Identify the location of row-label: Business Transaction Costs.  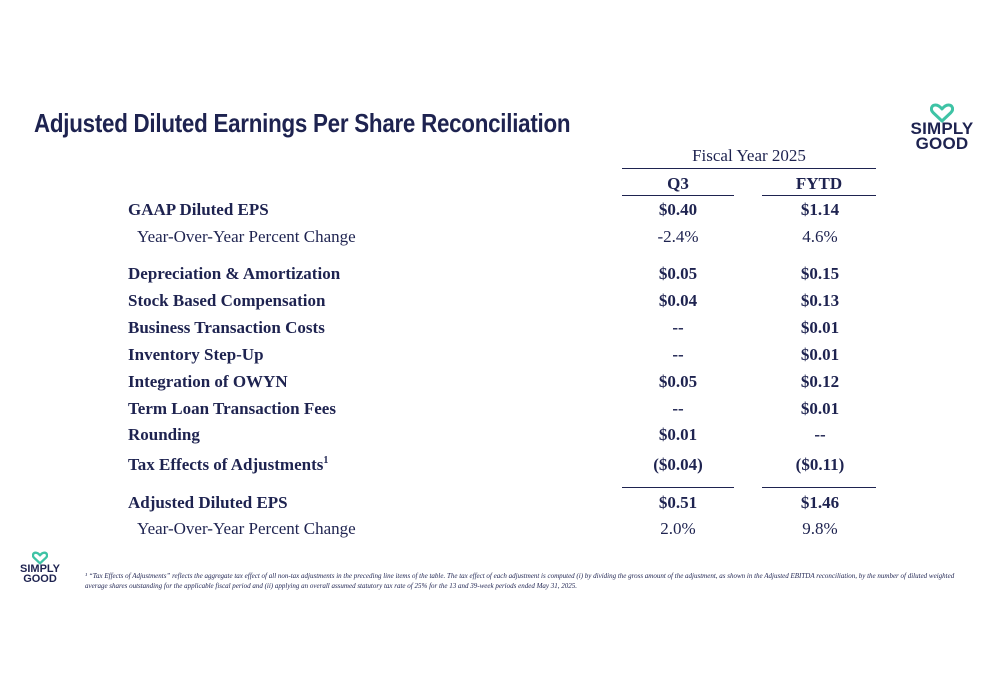
(226, 327).